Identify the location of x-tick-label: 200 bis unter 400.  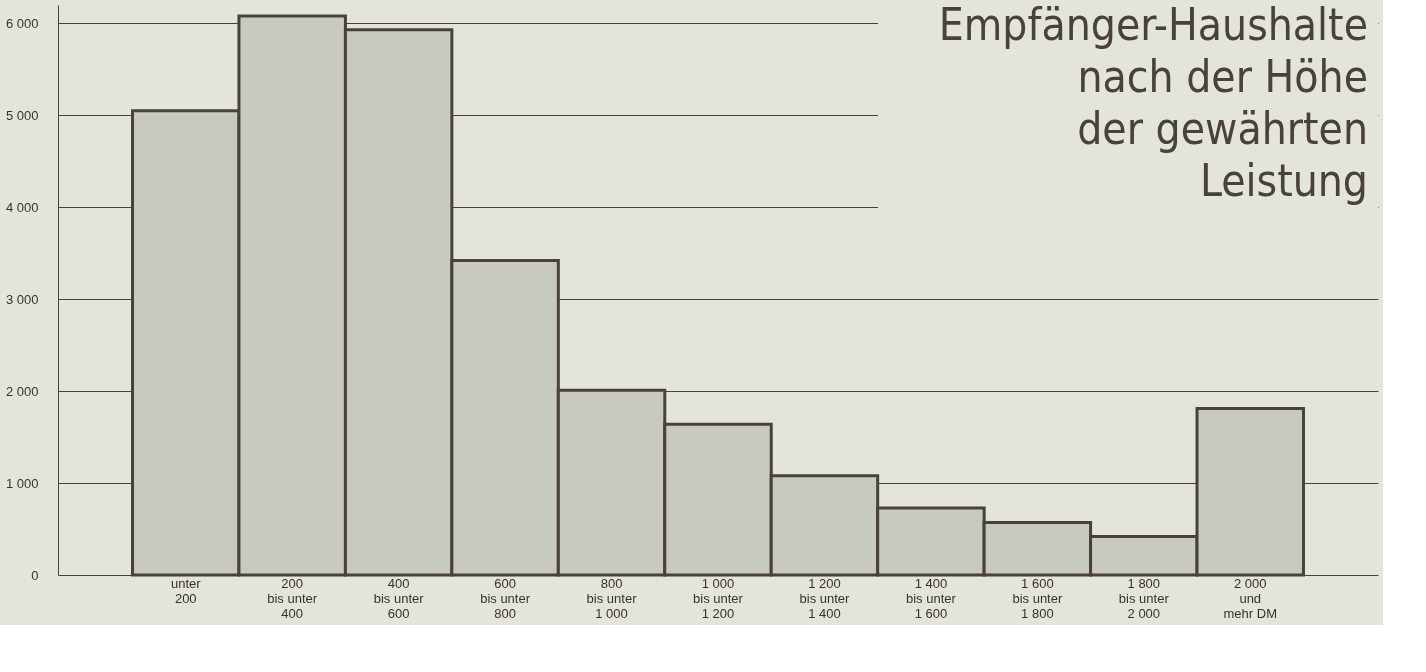
(292, 598).